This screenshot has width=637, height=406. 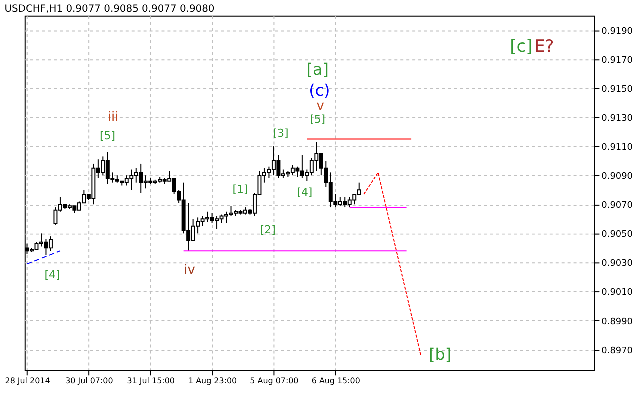 I want to click on y-tick-label: 0.9110, so click(x=618, y=148).